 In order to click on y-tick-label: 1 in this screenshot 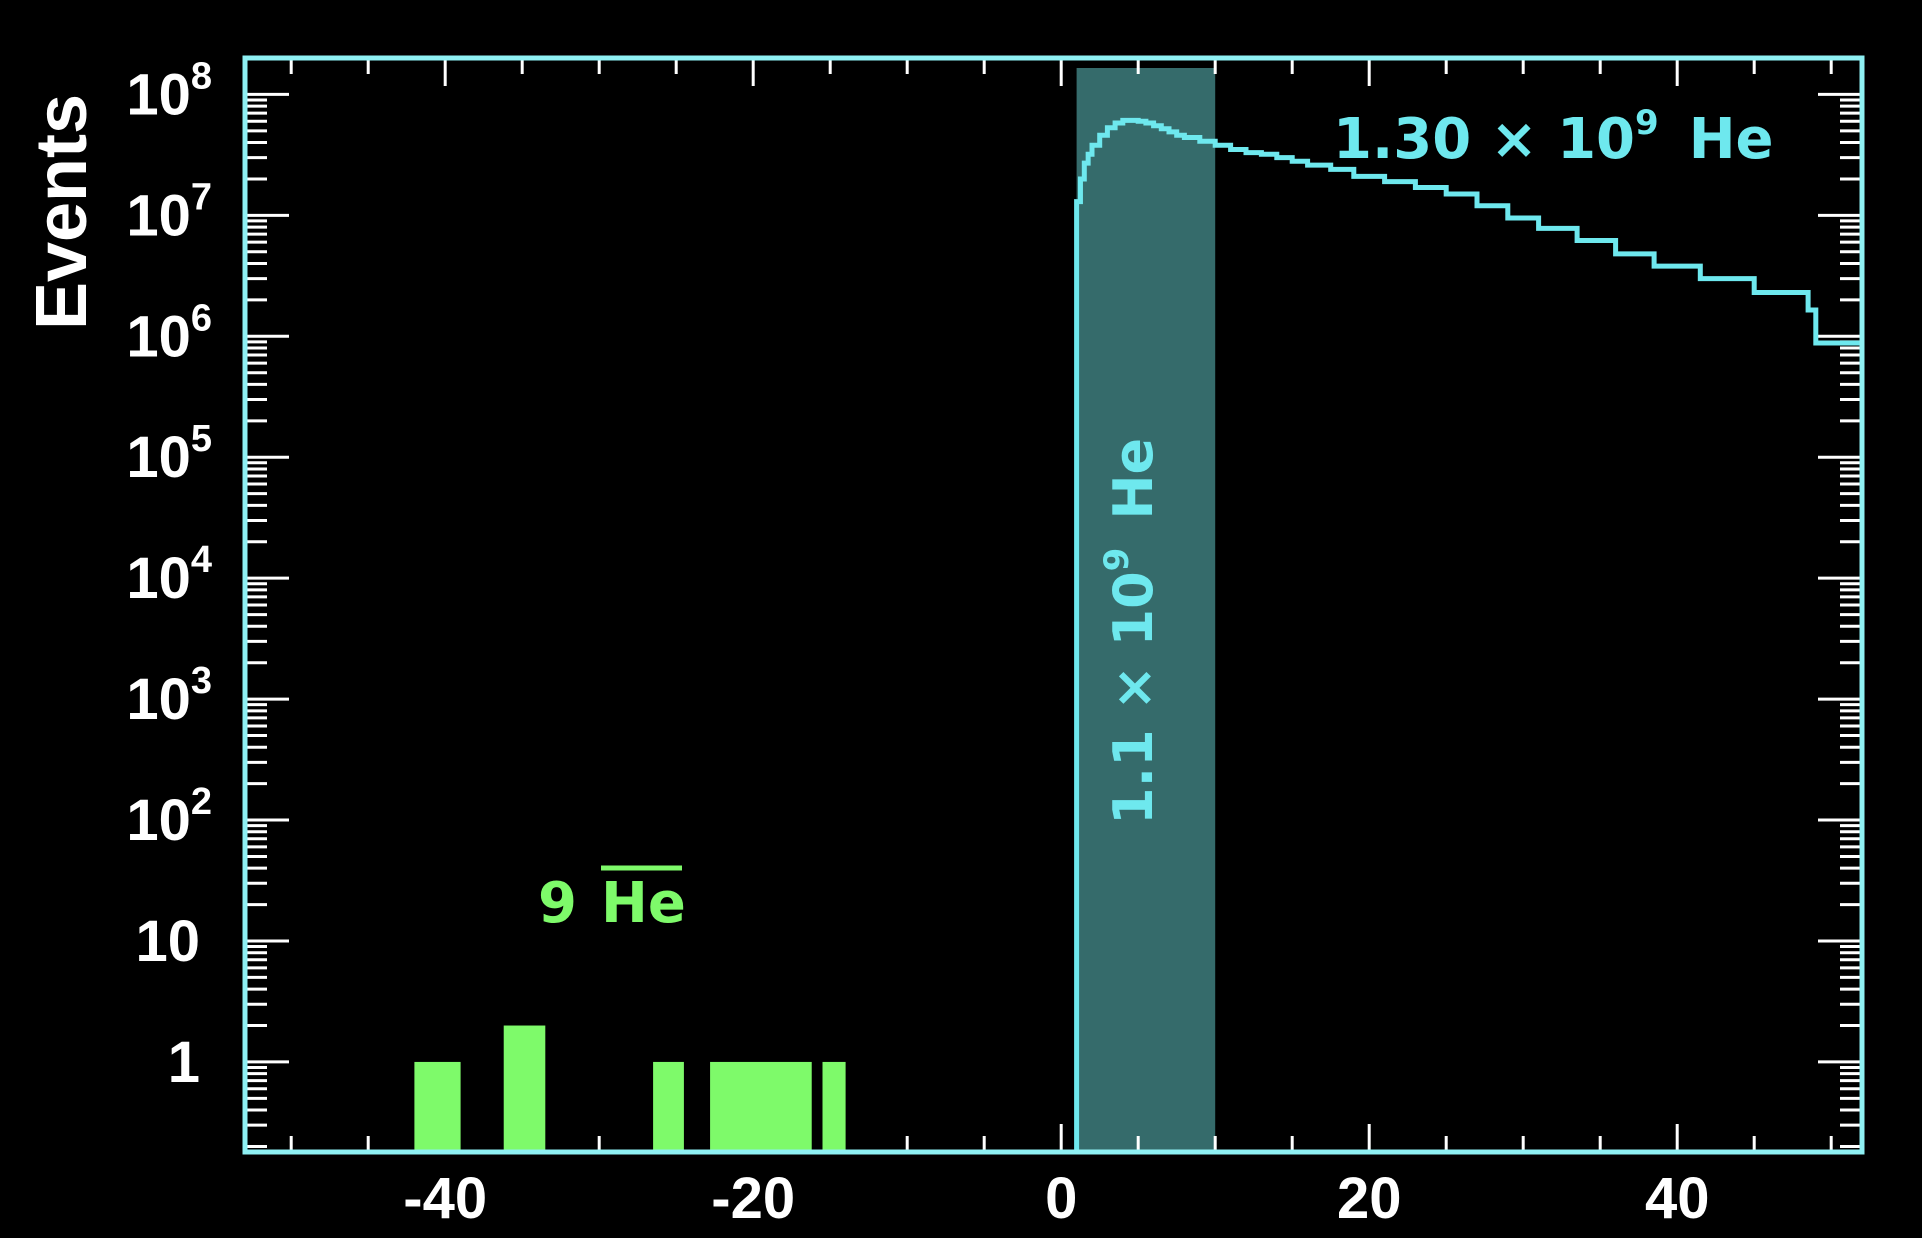, I will do `click(184, 1062)`.